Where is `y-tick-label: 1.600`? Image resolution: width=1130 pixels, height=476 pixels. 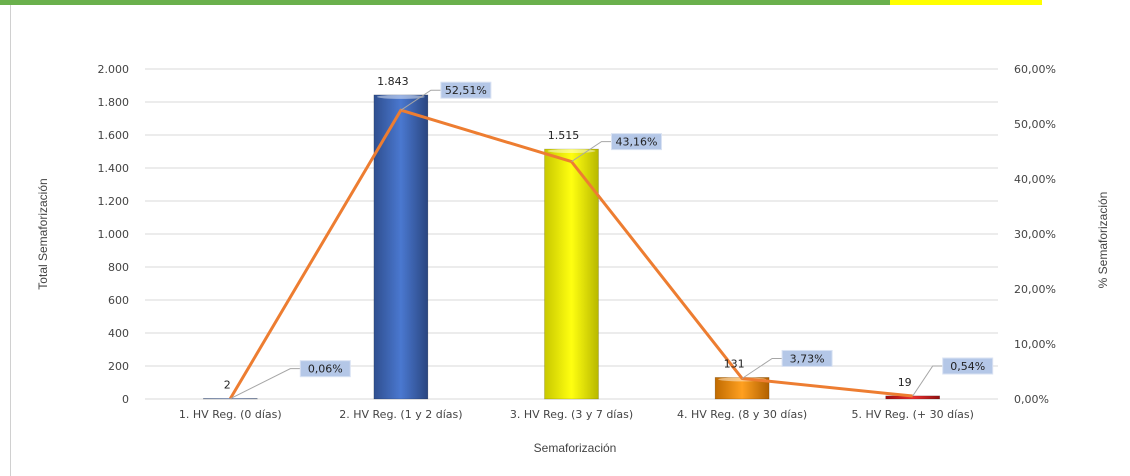
y-tick-label: 1.600 is located at coordinates (114, 135).